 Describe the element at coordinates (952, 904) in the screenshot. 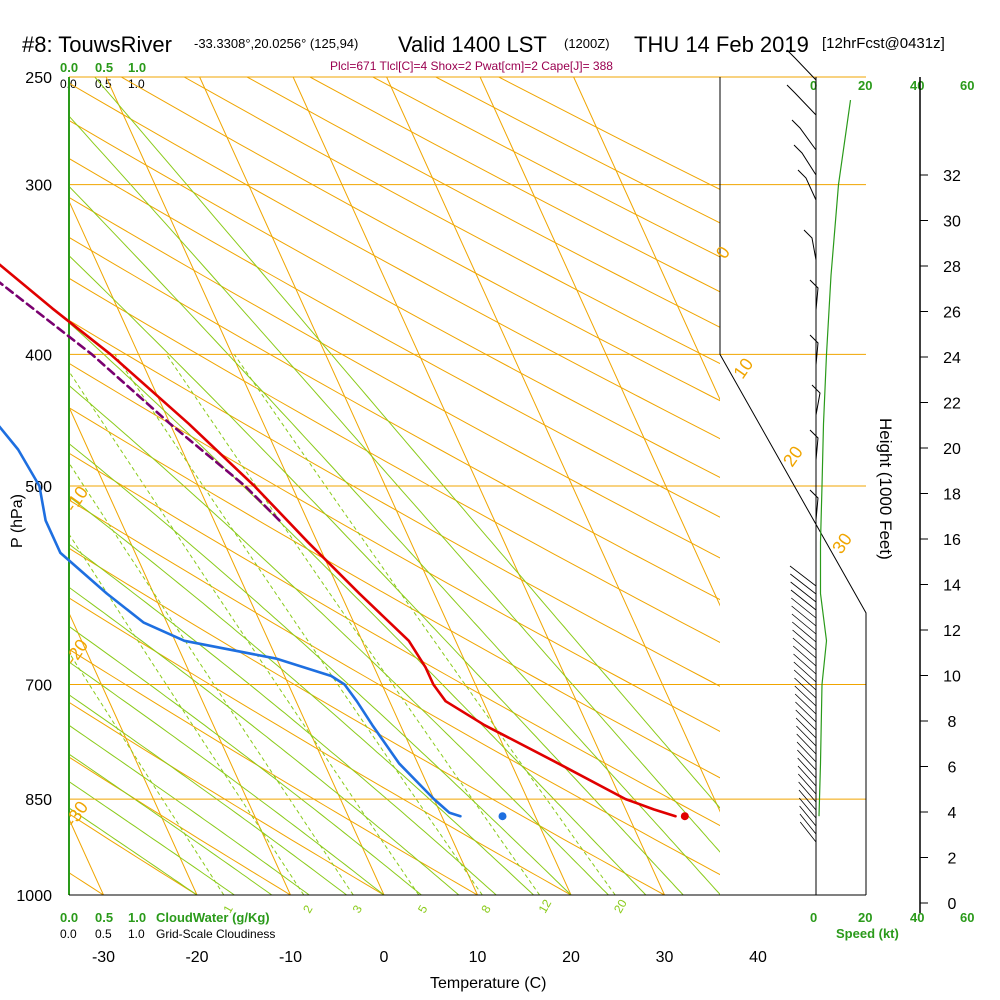

I see `height-tick-label: 0` at that location.